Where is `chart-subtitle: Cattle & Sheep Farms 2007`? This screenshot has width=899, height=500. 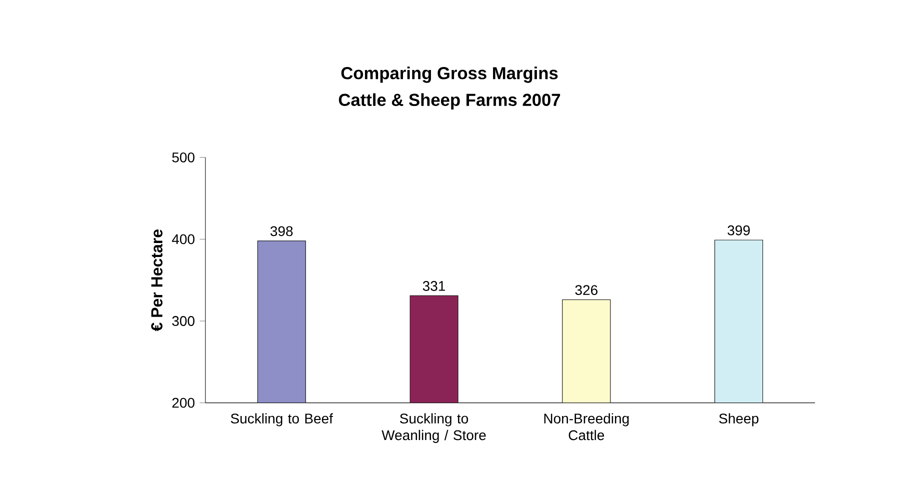 chart-subtitle: Cattle & Sheep Farms 2007 is located at coordinates (449, 101).